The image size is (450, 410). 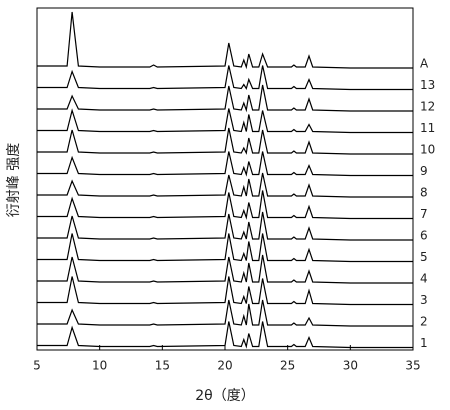 I want to click on series-label: 3, so click(x=424, y=300).